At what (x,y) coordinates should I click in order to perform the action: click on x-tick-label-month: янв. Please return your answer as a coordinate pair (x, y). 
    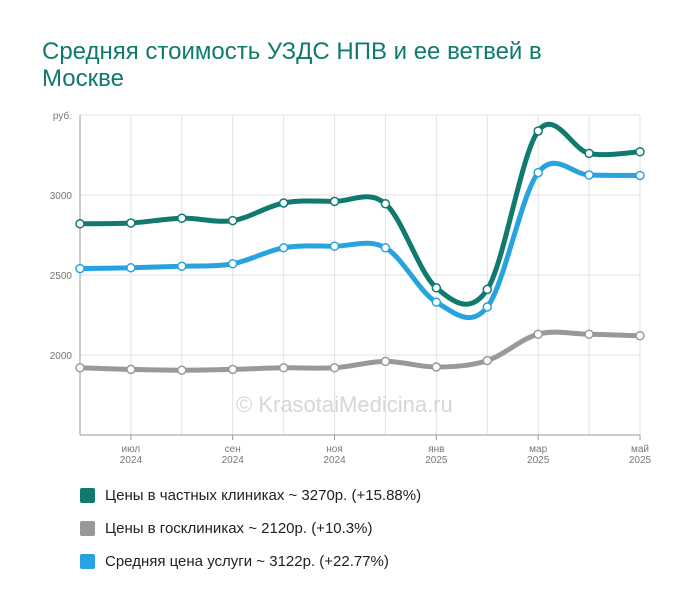
    Looking at the image, I should click on (436, 449).